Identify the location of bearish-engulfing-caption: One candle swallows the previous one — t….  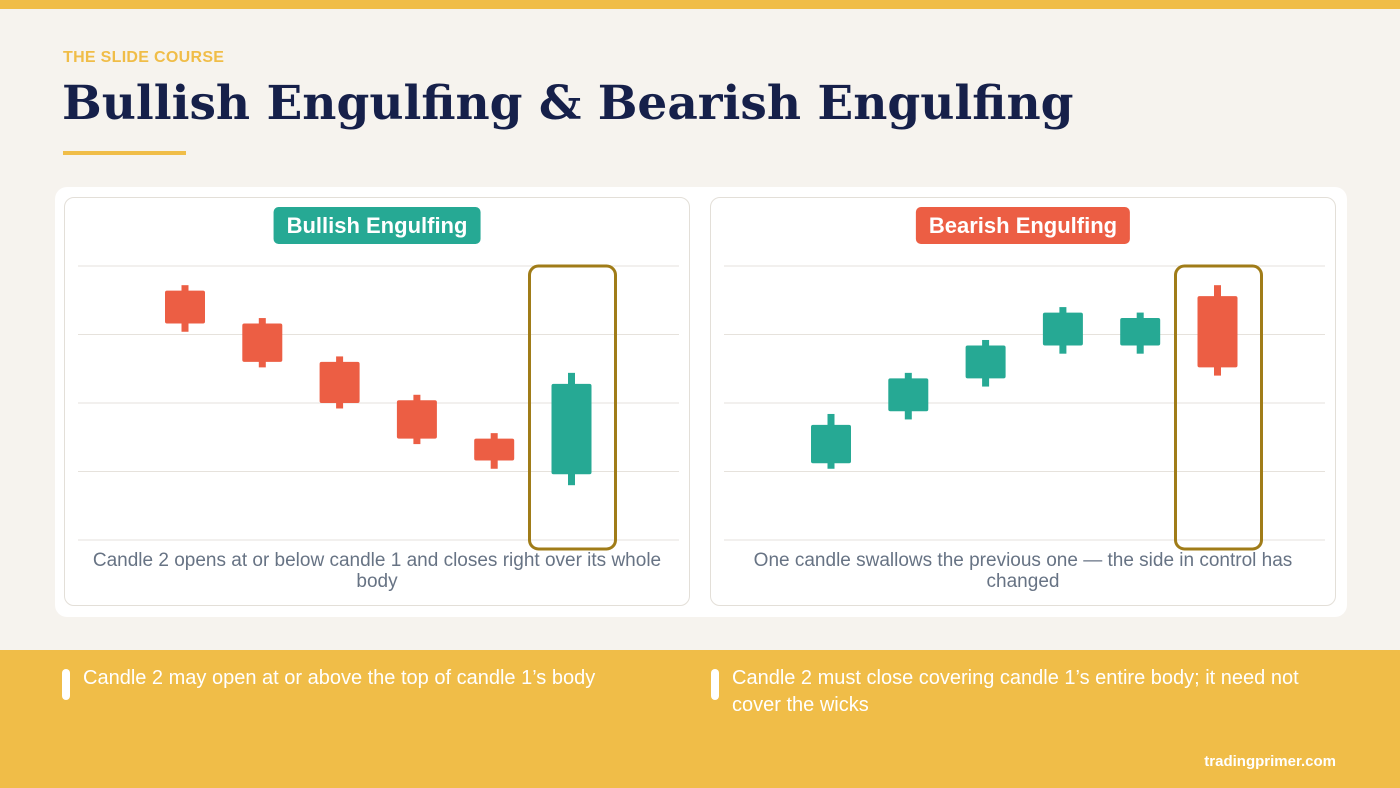
(1023, 571).